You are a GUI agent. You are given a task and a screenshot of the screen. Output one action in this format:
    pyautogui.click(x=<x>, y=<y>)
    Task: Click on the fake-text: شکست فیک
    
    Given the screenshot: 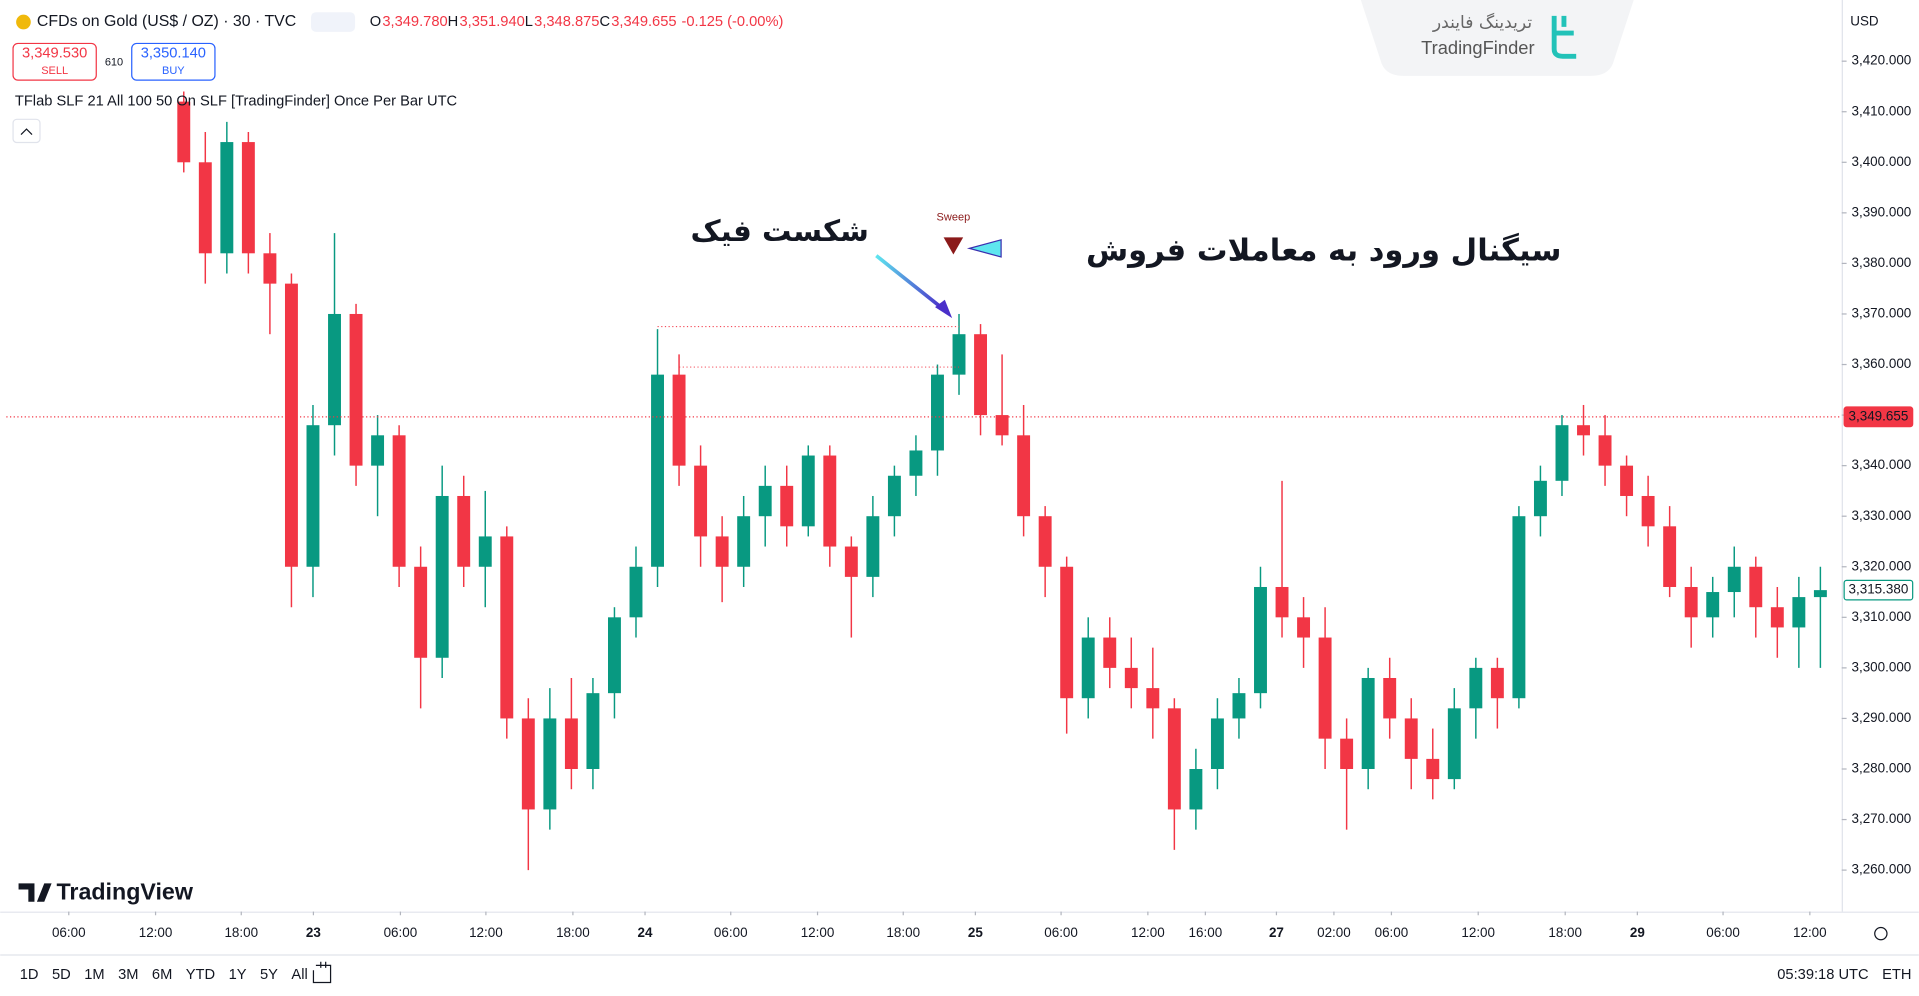 What is the action you would take?
    pyautogui.click(x=780, y=231)
    